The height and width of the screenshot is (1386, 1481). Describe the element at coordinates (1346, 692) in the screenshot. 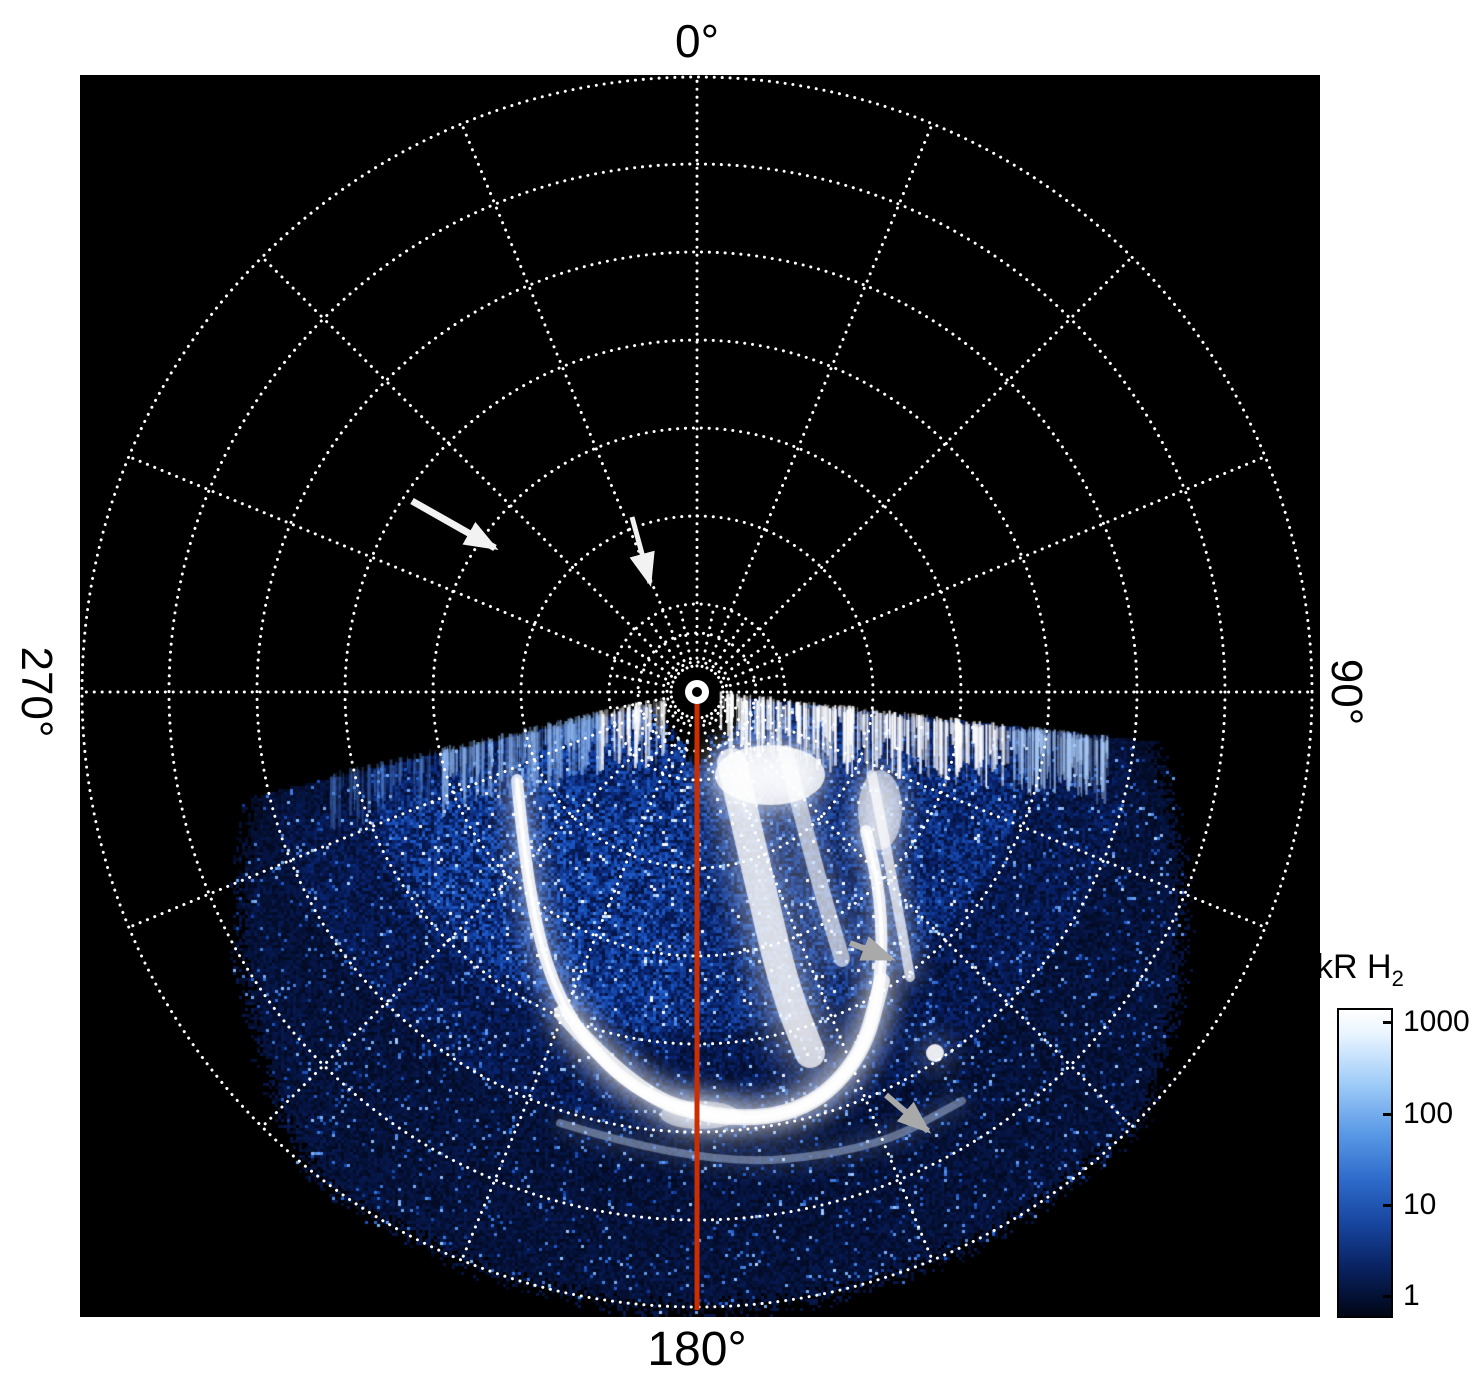

I see `angle-label-90: 90°` at that location.